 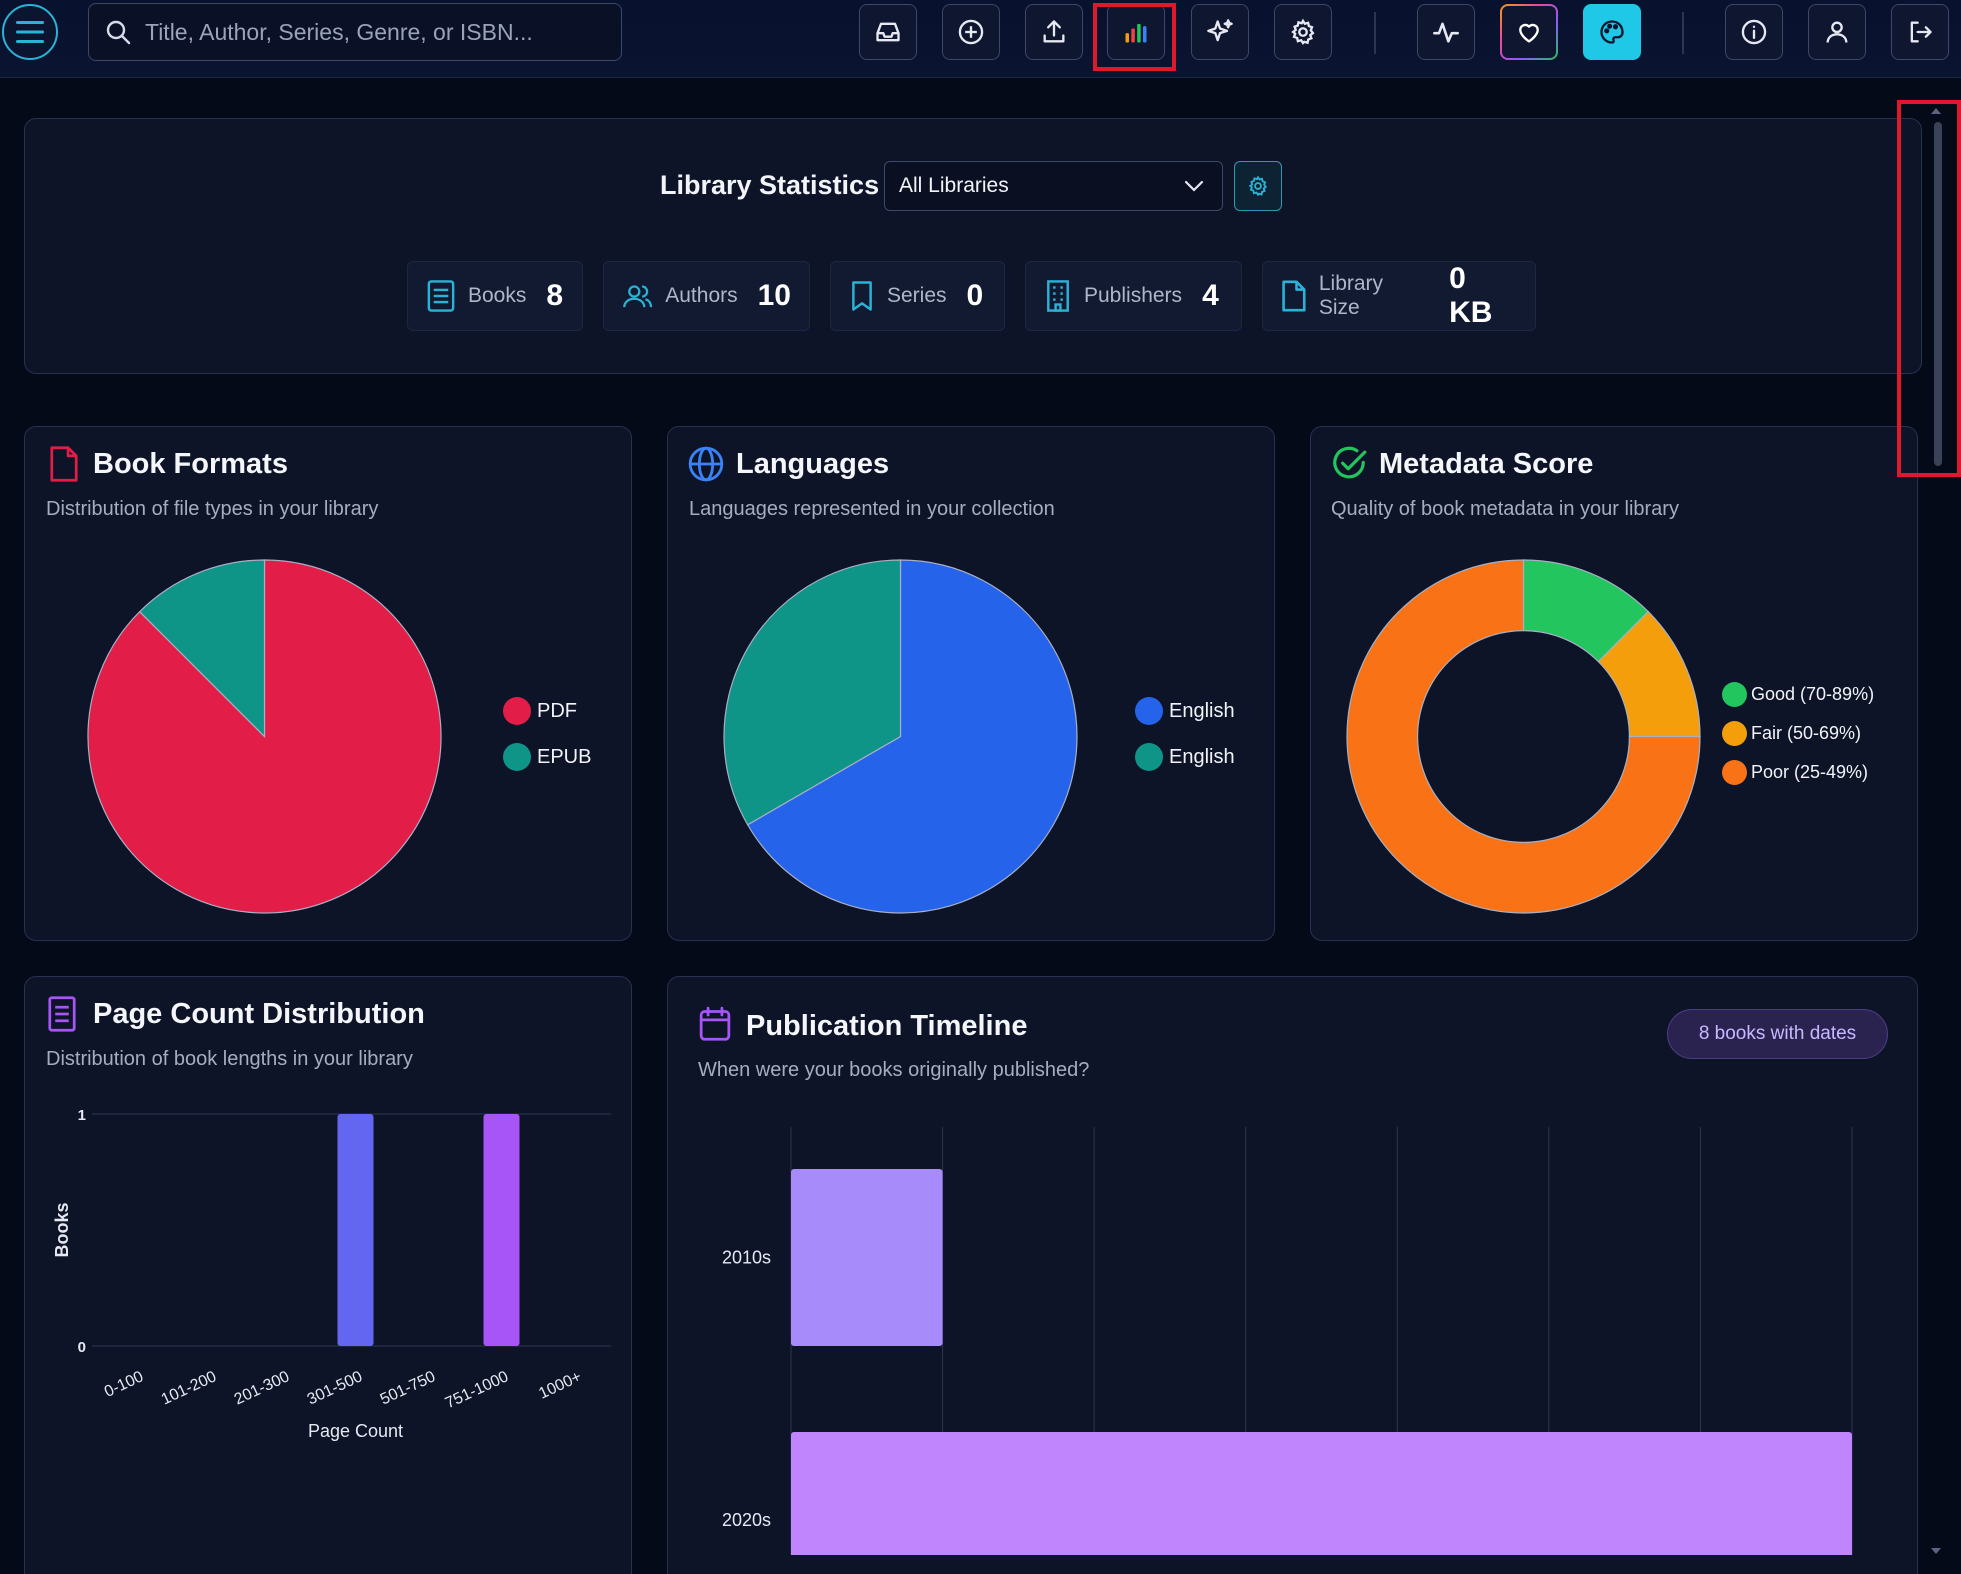 I want to click on stat-authors: Authors 10, so click(x=706, y=296).